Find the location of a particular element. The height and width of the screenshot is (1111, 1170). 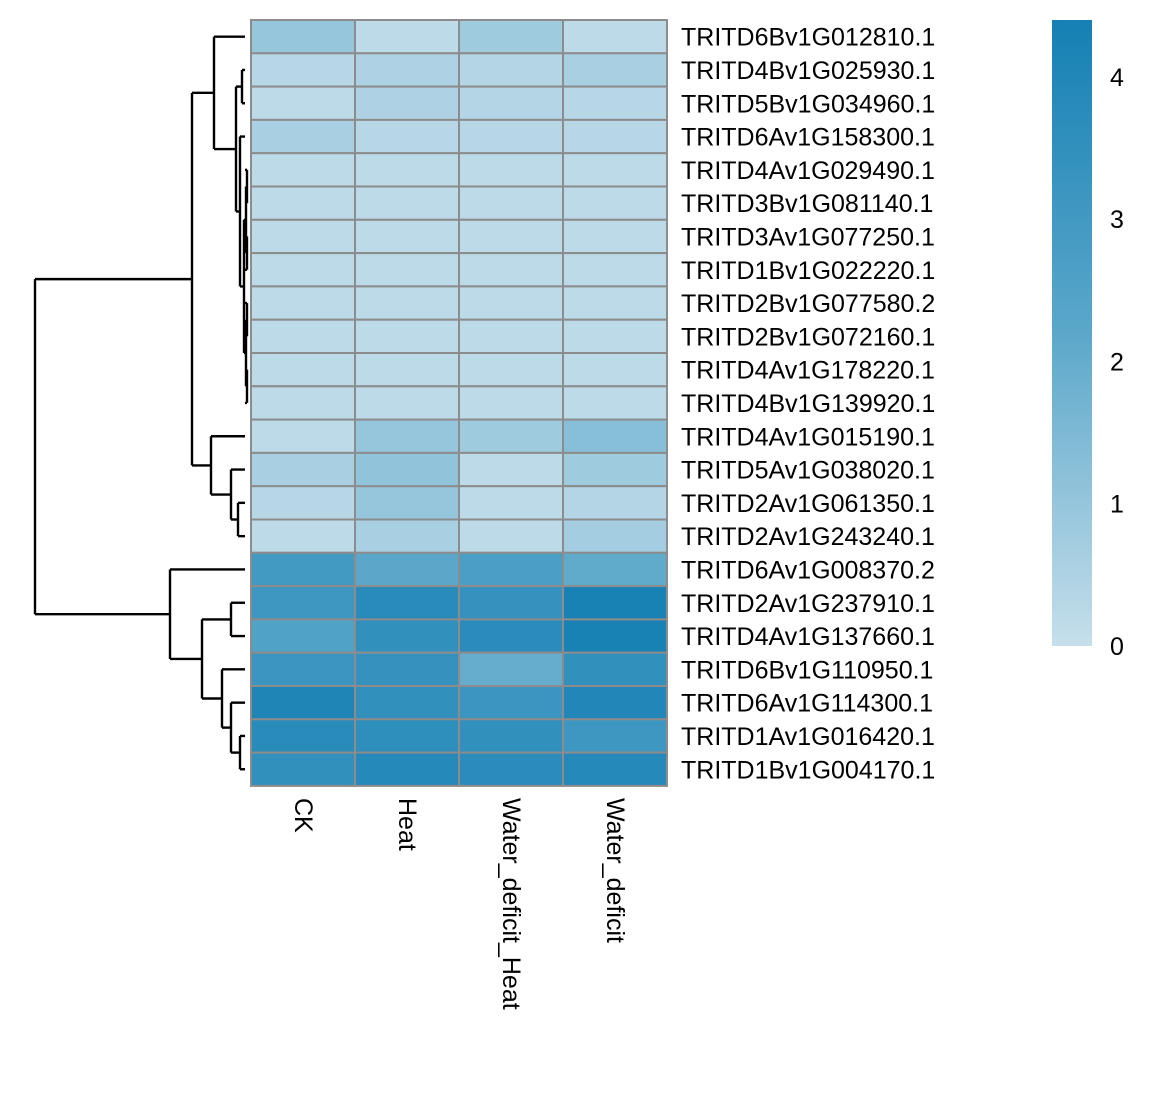

colorbar-tick-label: 3 is located at coordinates (1117, 220).